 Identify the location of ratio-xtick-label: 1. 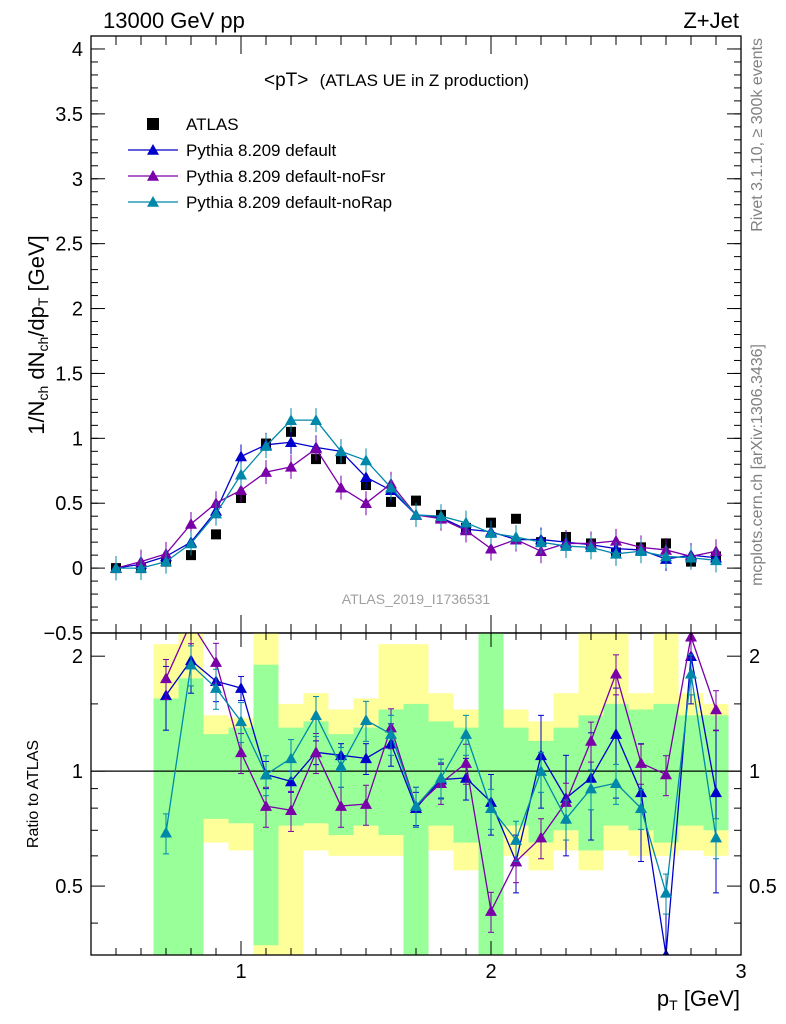
(240, 972).